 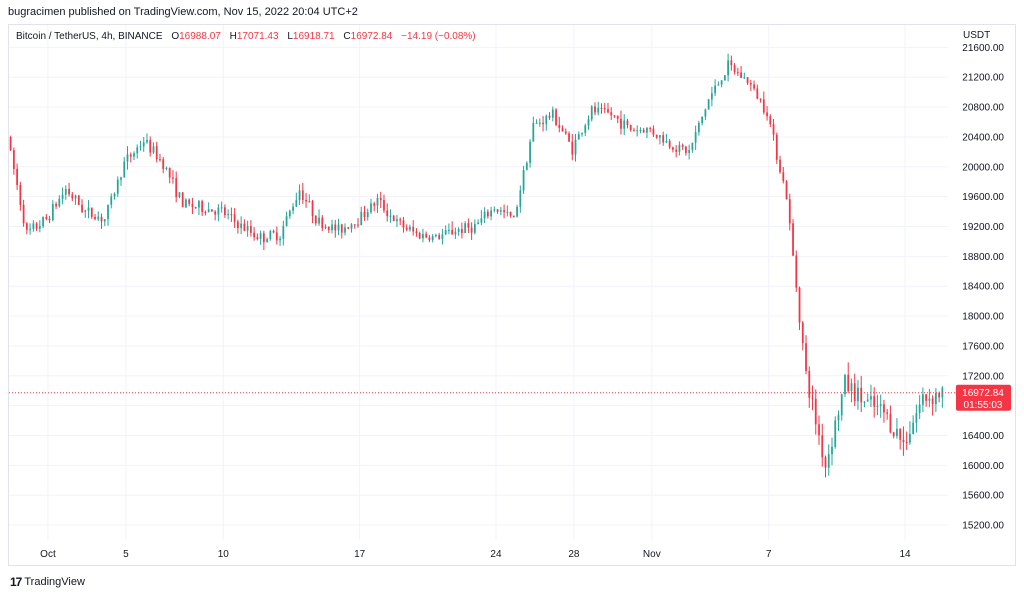 What do you see at coordinates (983, 167) in the screenshot?
I see `price-tick-label: 20000.00` at bounding box center [983, 167].